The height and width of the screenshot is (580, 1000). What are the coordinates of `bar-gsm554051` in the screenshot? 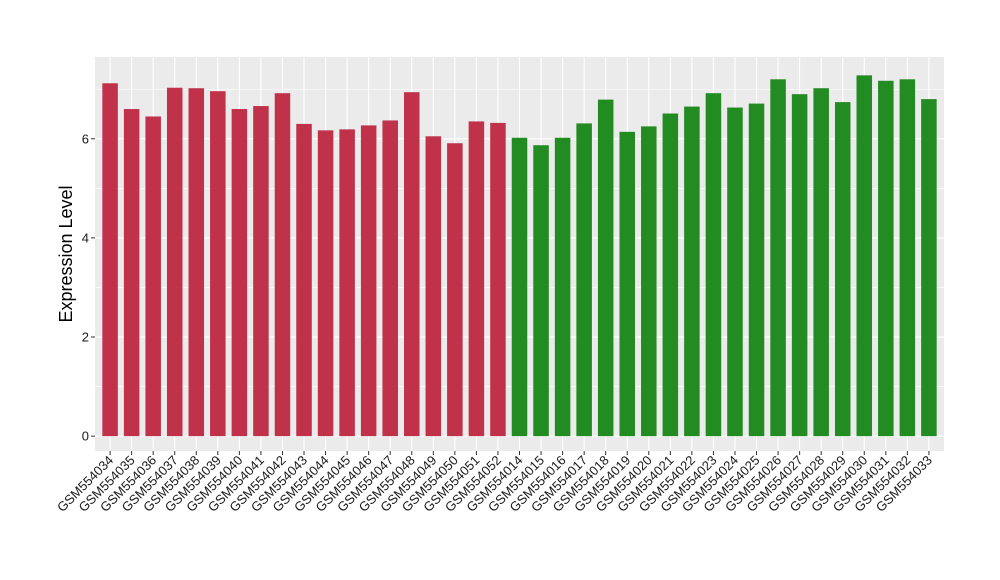 It's located at (476, 279).